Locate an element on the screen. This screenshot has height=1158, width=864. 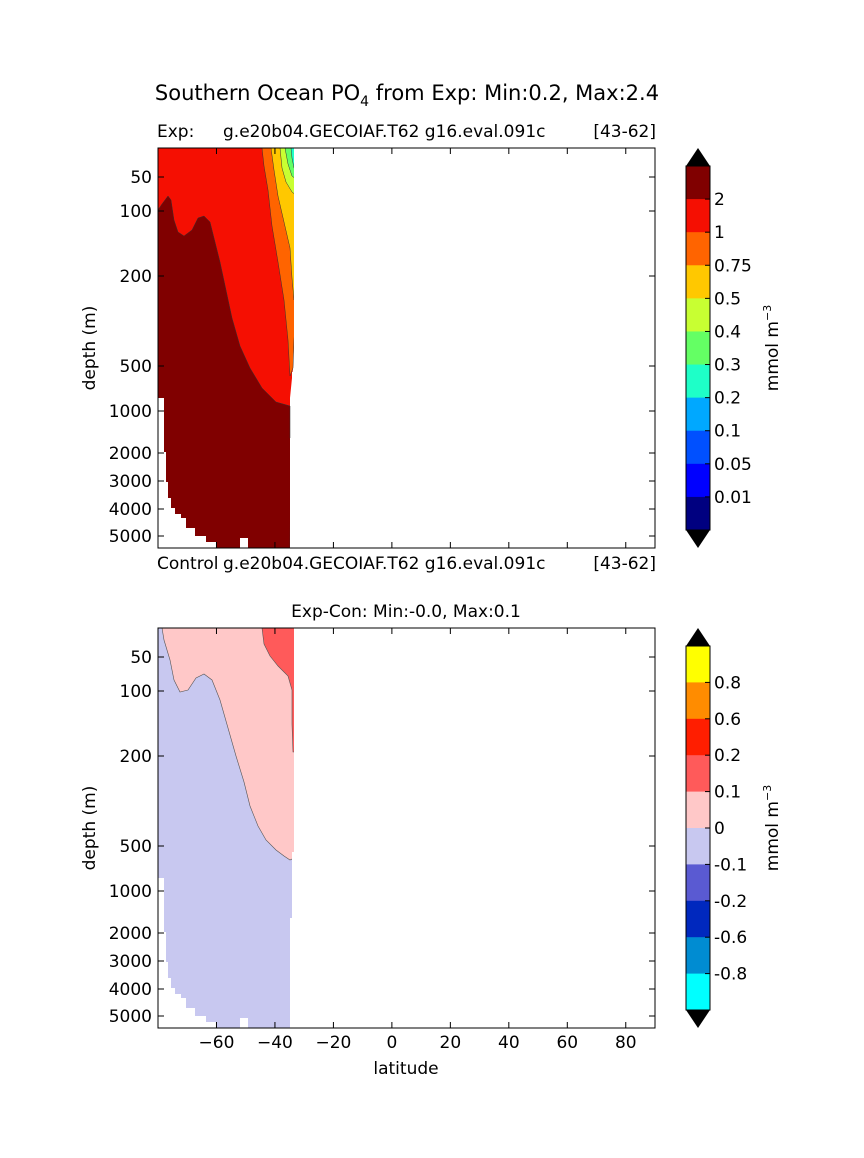
xtick-label: −20 is located at coordinates (333, 1043).